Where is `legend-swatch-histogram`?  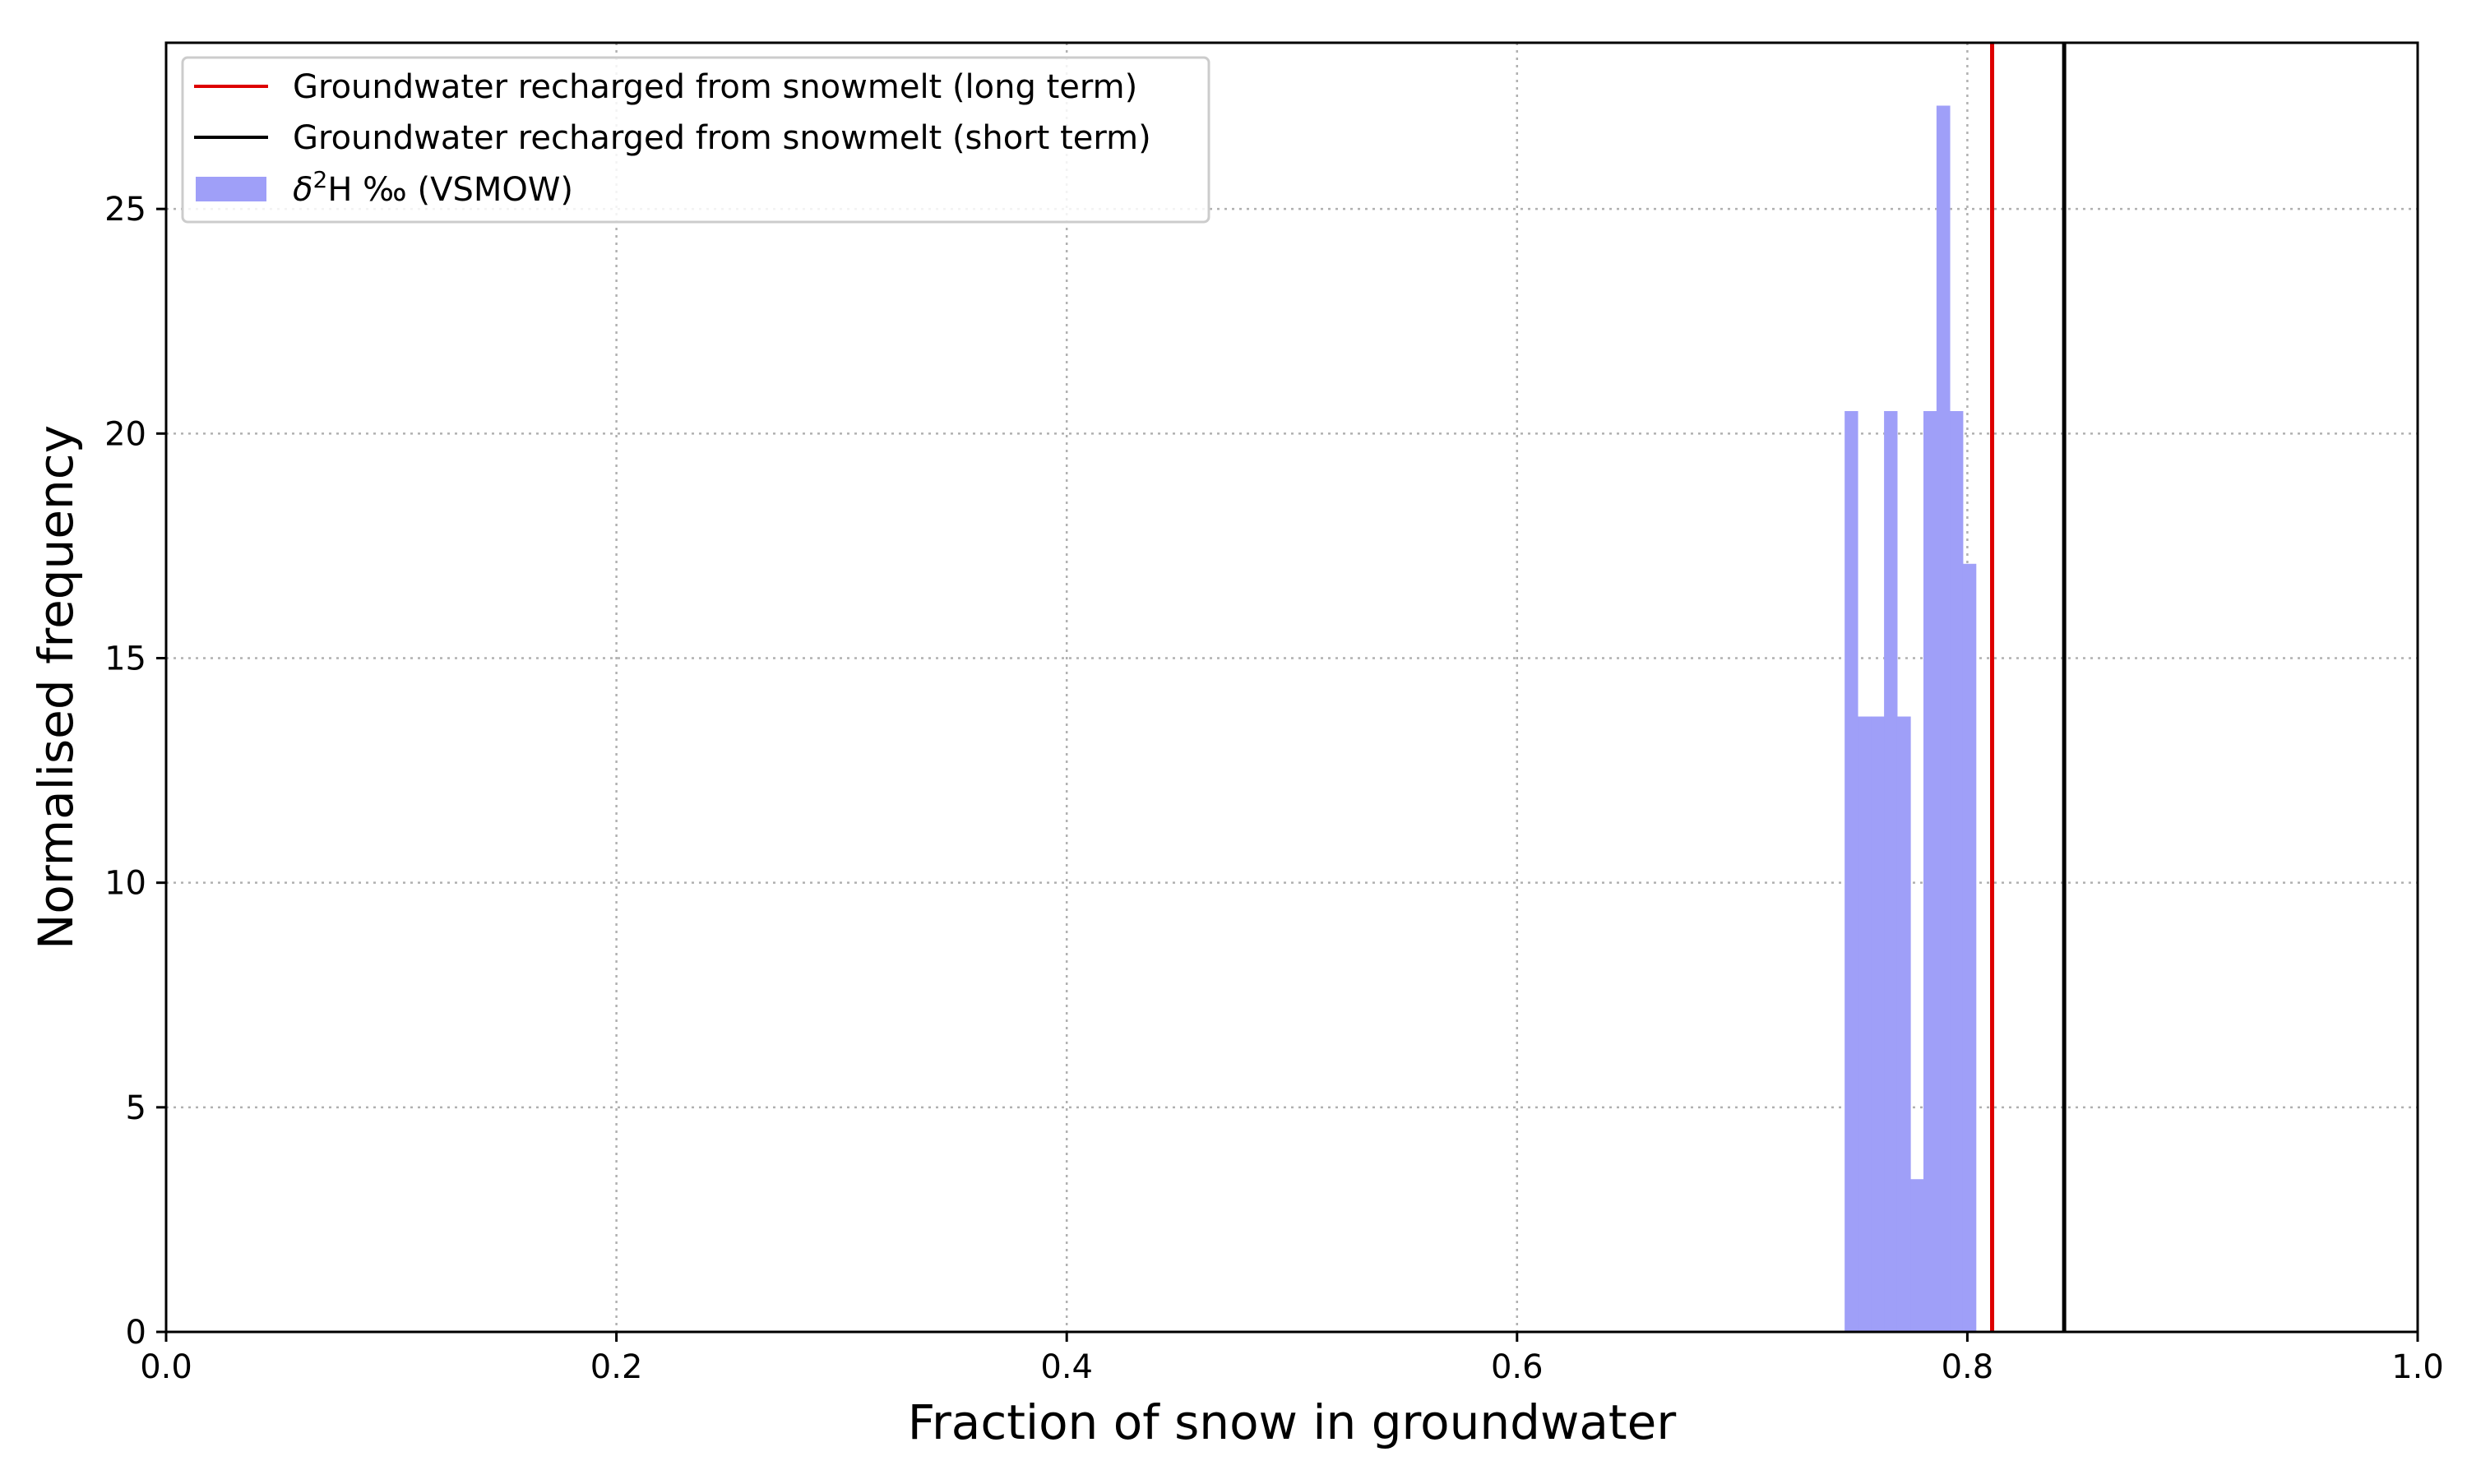
legend-swatch-histogram is located at coordinates (231, 189).